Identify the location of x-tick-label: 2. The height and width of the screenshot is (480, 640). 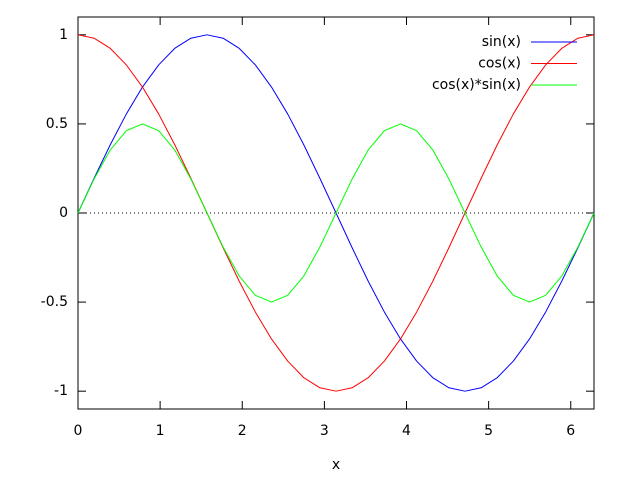
(242, 431).